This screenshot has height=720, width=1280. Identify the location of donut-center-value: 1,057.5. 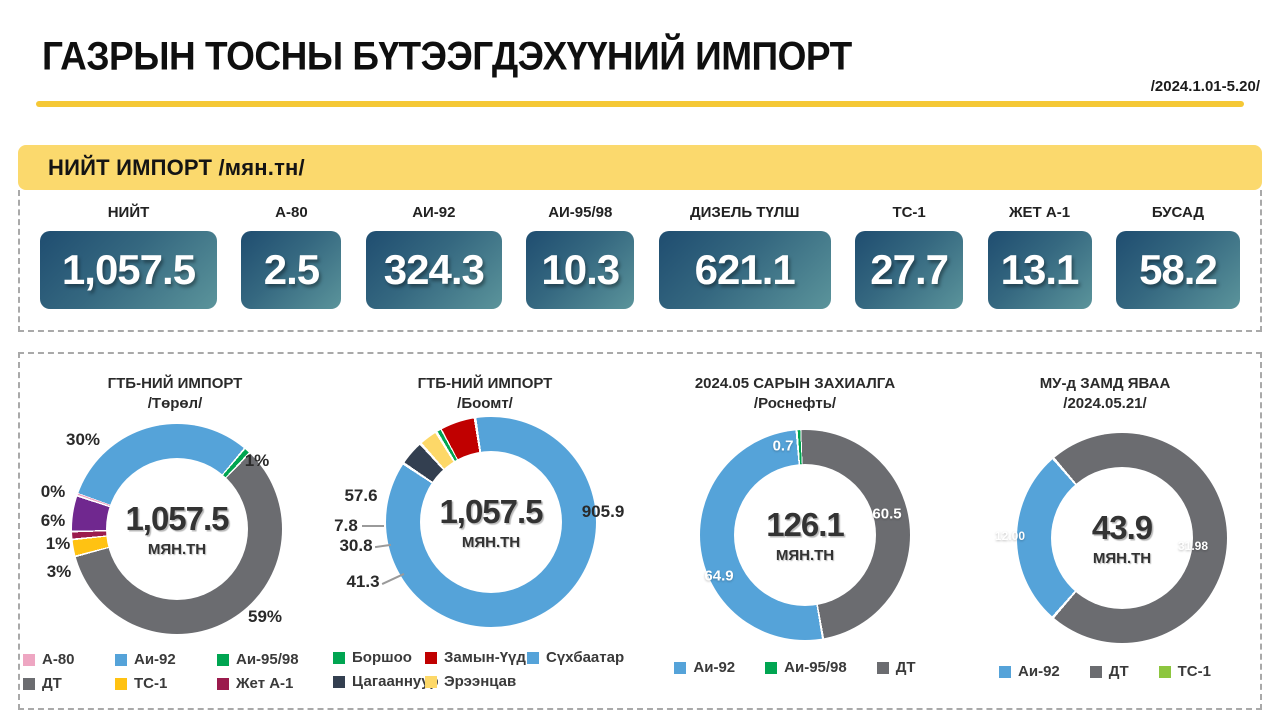
(491, 511).